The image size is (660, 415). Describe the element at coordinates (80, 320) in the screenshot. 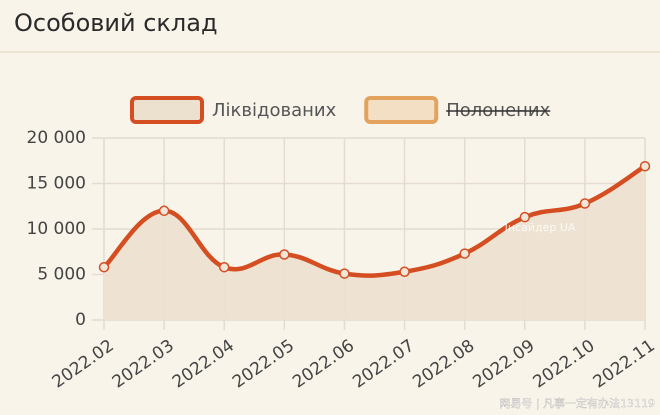

I see `y-tick-label: 0` at that location.